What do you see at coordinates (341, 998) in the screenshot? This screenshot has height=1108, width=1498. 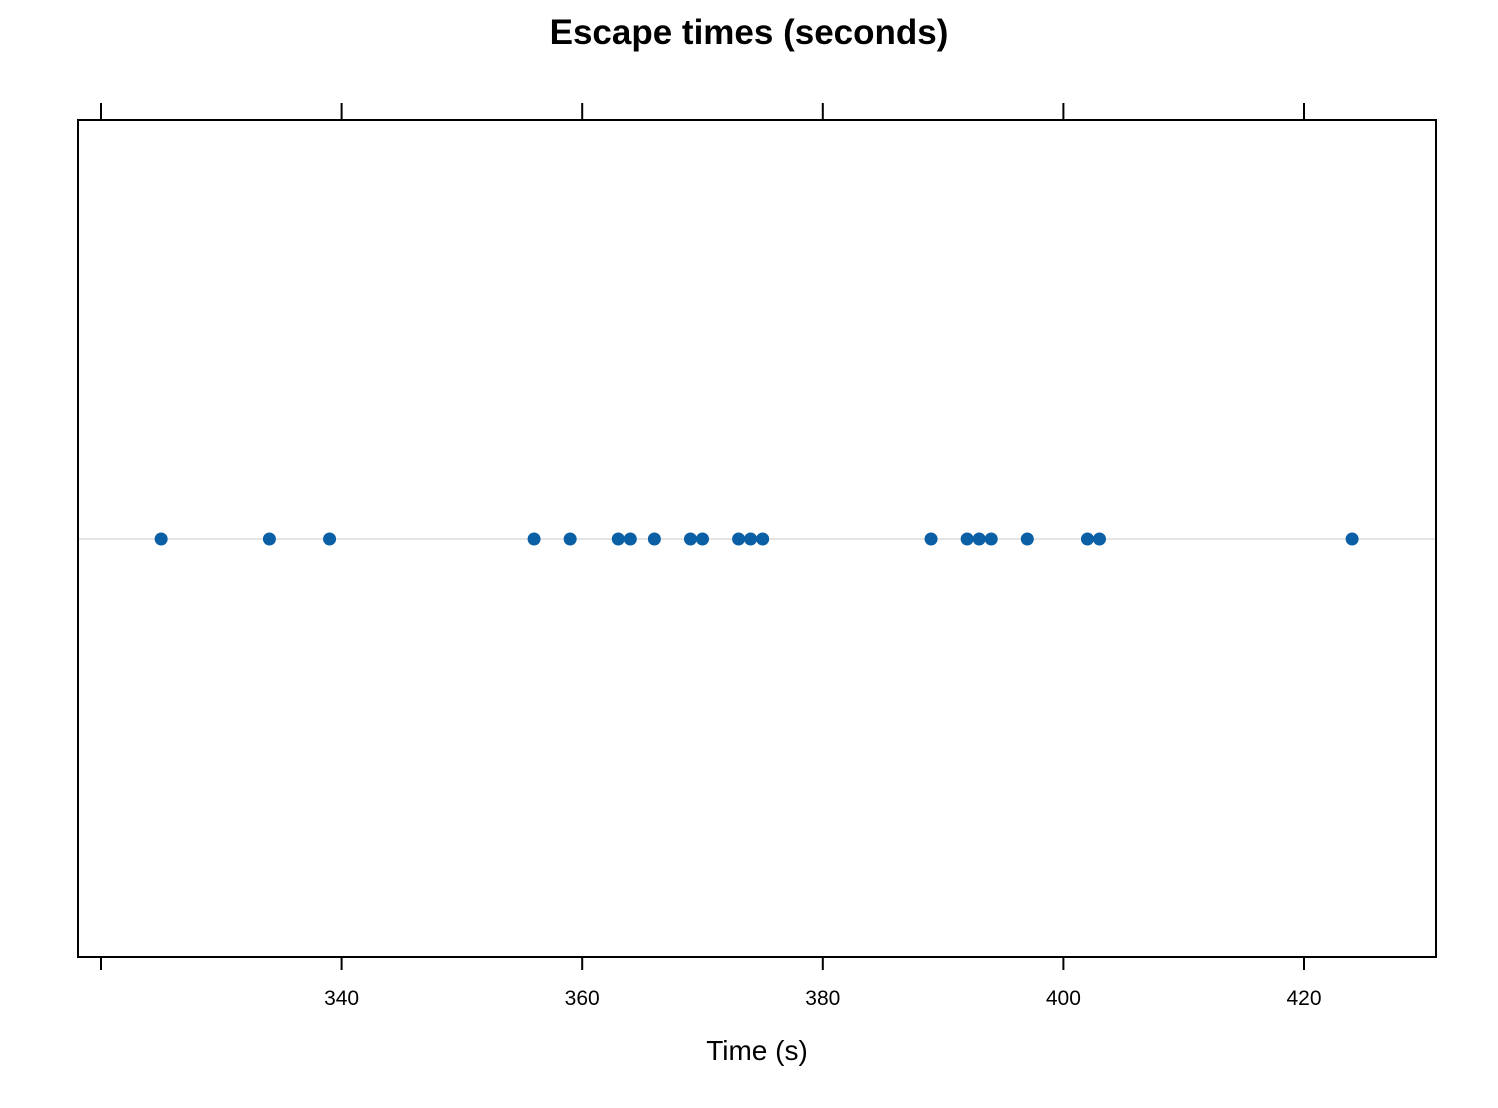 I see `x-tick-label-340: 340` at bounding box center [341, 998].